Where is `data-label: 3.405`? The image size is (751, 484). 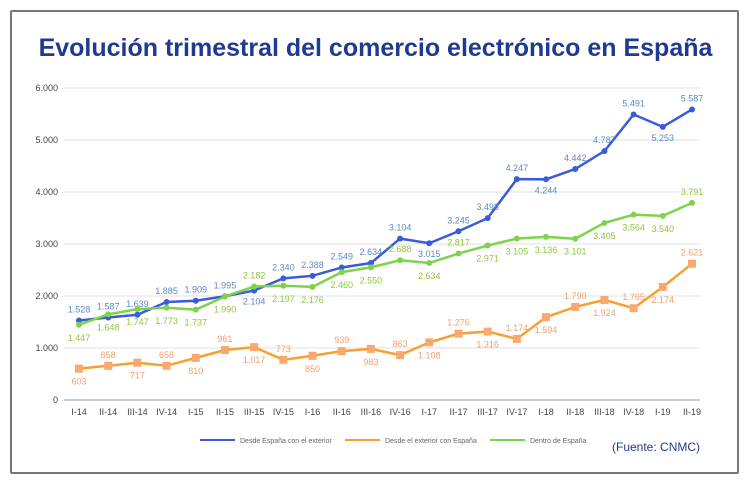
data-label: 3.405 is located at coordinates (604, 236).